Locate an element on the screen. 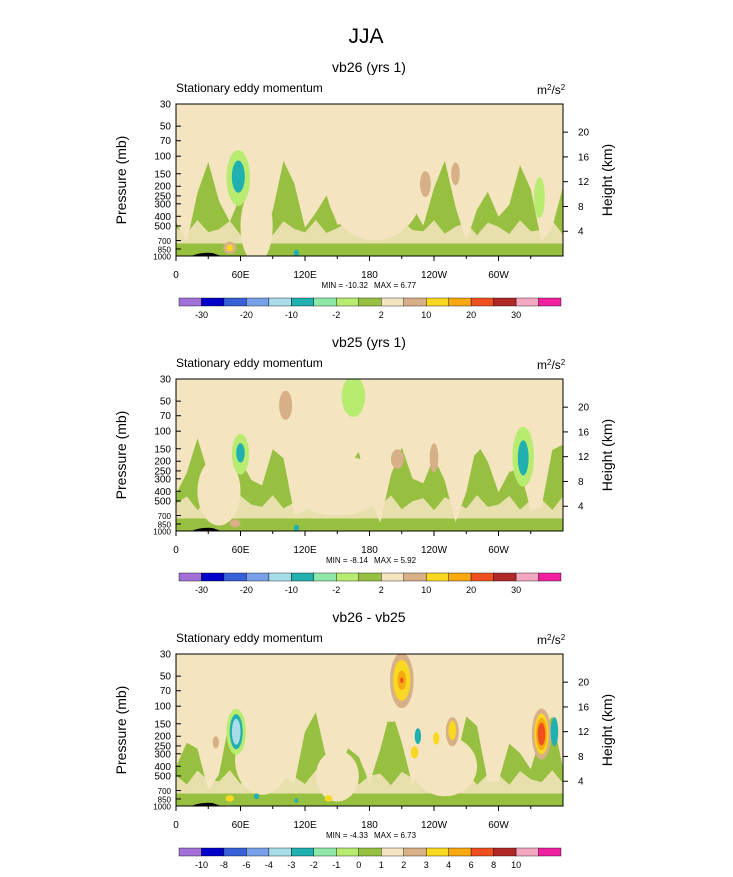 The width and height of the screenshot is (733, 877). colorbar-label: -10 is located at coordinates (291, 315).